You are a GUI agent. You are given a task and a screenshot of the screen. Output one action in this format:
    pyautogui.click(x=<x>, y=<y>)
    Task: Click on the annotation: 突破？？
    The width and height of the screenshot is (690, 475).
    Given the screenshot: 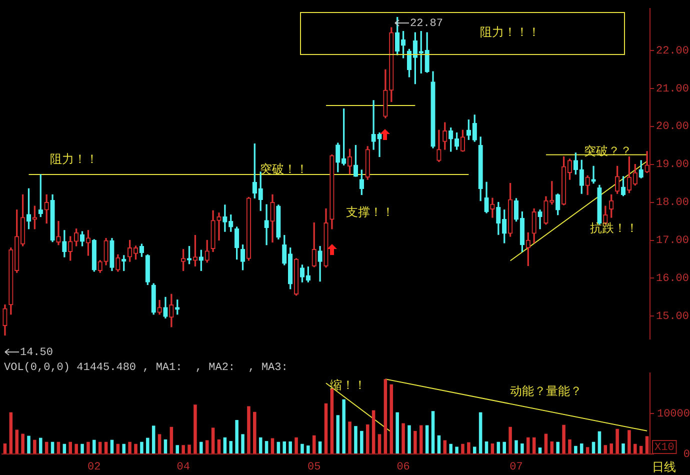 What is the action you would take?
    pyautogui.click(x=608, y=151)
    